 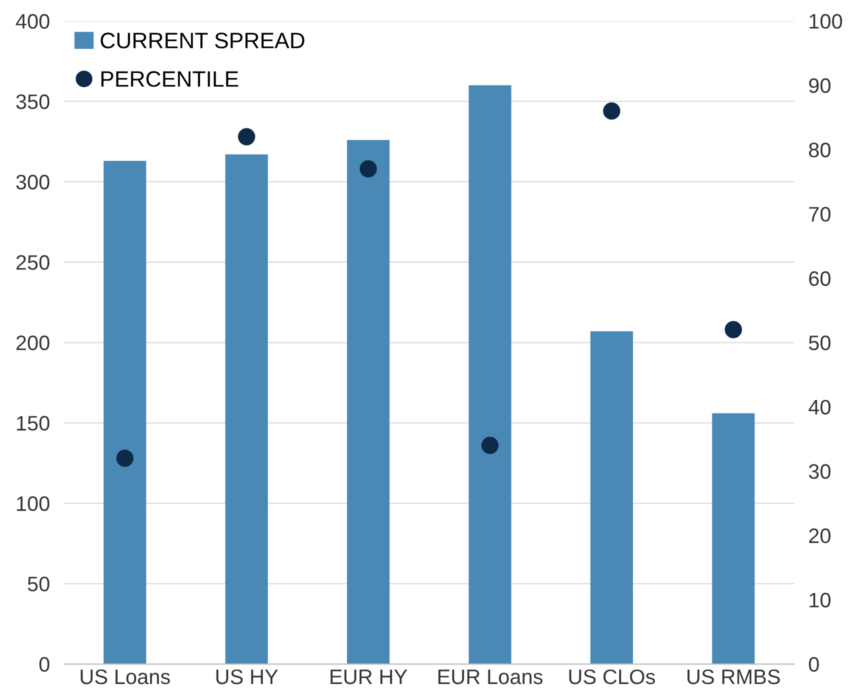 What do you see at coordinates (33, 102) in the screenshot?
I see `y-tick-label: 350` at bounding box center [33, 102].